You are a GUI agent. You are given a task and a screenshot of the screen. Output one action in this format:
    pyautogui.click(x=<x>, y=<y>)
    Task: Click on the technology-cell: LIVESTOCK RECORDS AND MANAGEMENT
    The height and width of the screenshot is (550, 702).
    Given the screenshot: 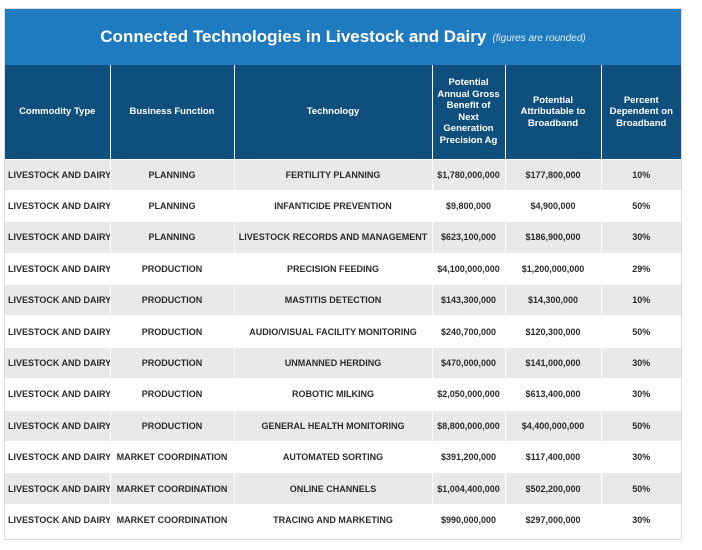 What is the action you would take?
    pyautogui.click(x=333, y=237)
    